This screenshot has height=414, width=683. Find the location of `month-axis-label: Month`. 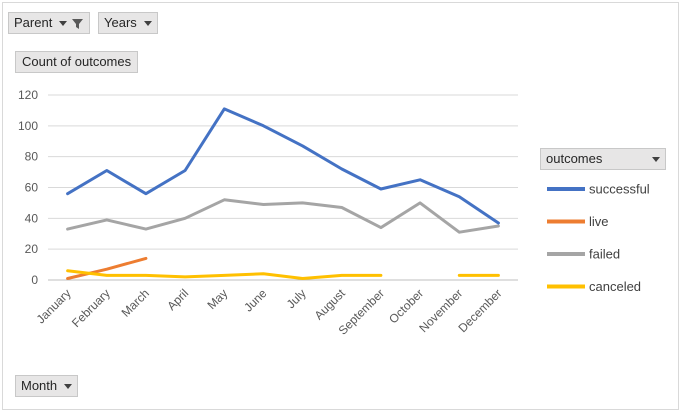

month-axis-label: Month is located at coordinates (39, 385).